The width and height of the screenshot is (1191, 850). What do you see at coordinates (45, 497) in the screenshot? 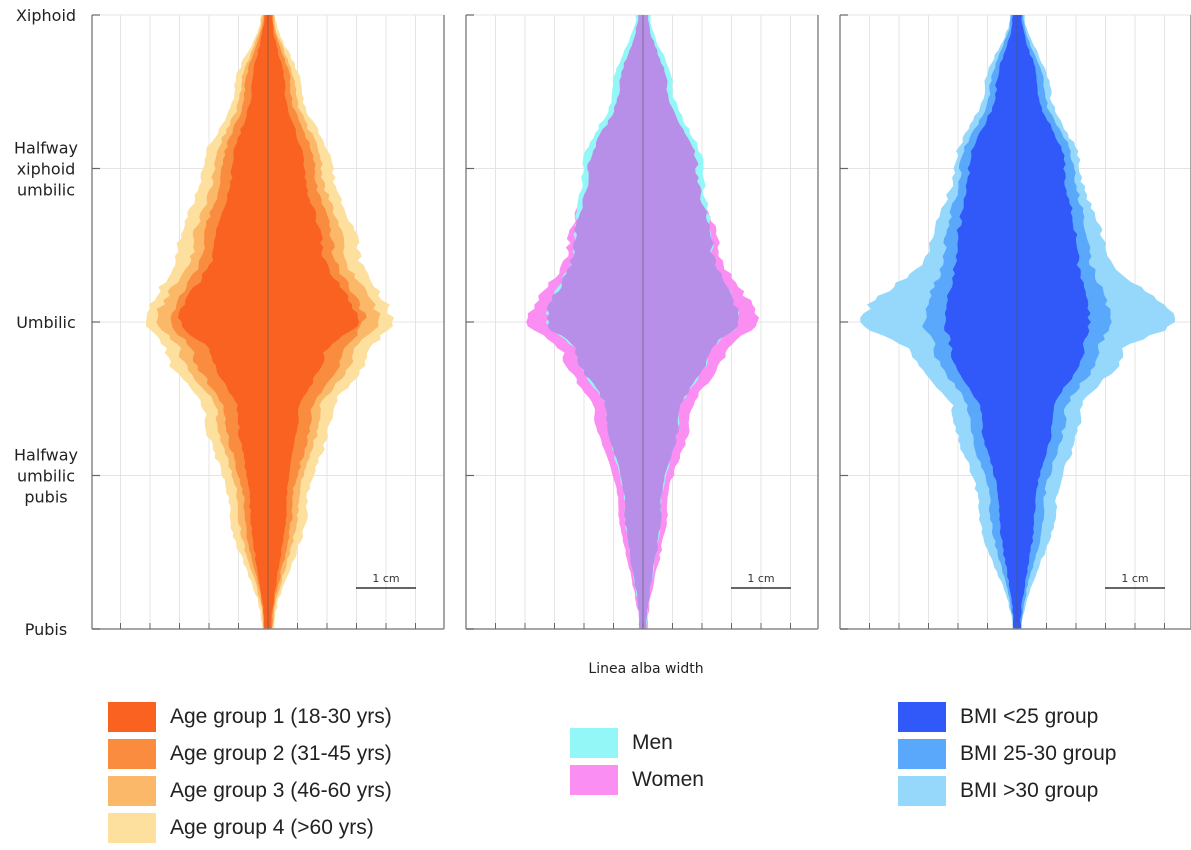
I see `y-tick-label-line: pubis` at bounding box center [45, 497].